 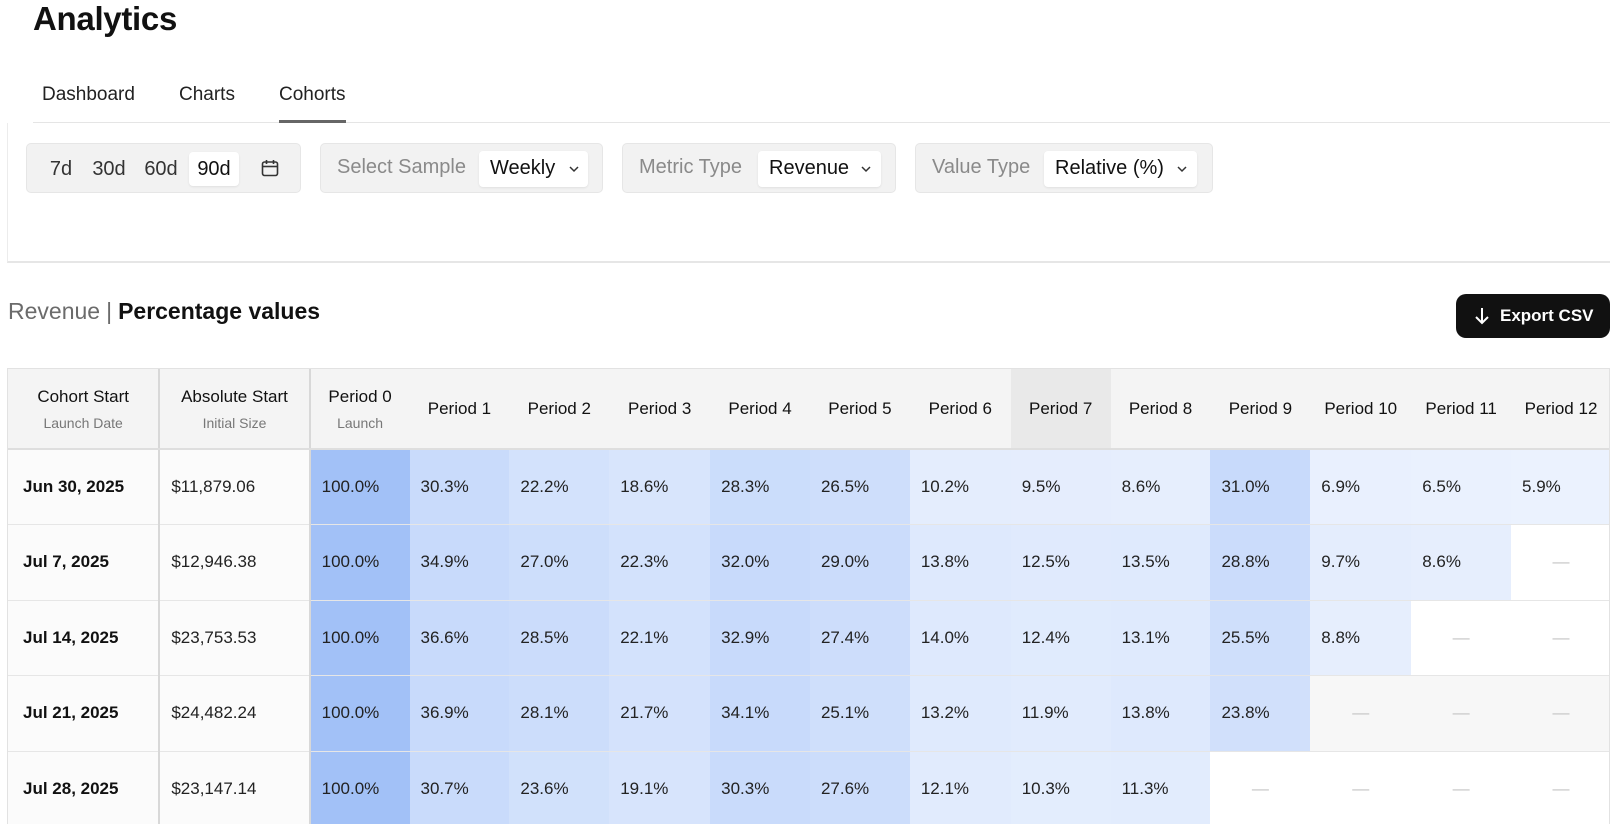 I want to click on column-header-title: Period 8, so click(x=1160, y=408).